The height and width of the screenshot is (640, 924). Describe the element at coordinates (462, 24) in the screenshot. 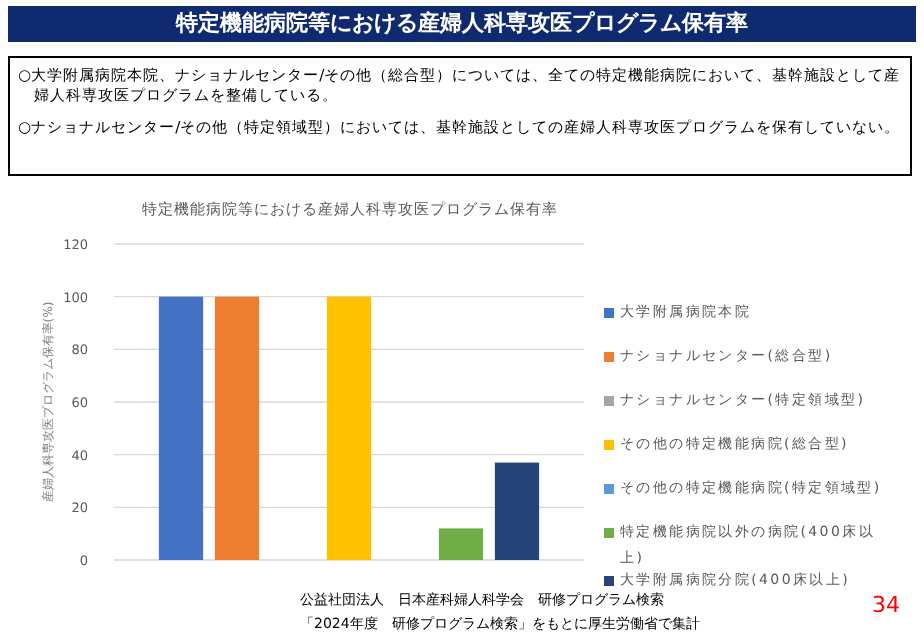

I see `title: 特定機能病院等における産婦人科専攻医プログラム保有率` at that location.